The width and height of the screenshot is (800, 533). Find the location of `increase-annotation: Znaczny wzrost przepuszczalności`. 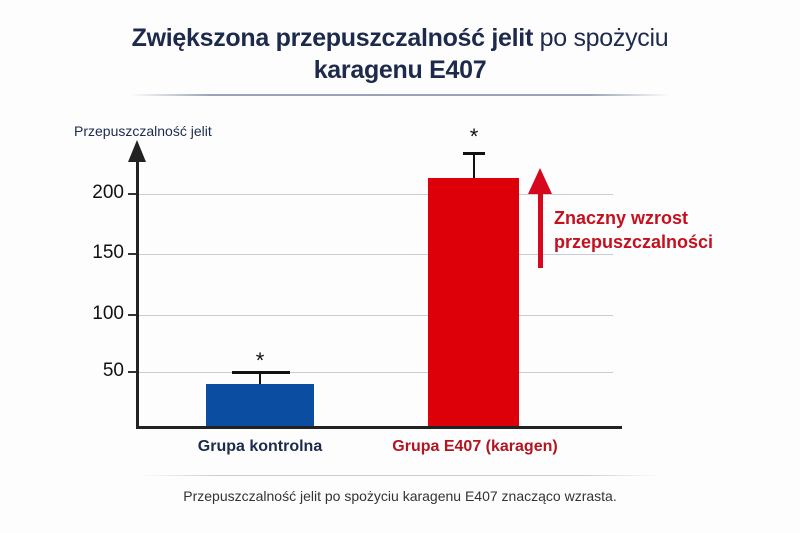

increase-annotation: Znaczny wzrost przepuszczalności is located at coordinates (633, 230).